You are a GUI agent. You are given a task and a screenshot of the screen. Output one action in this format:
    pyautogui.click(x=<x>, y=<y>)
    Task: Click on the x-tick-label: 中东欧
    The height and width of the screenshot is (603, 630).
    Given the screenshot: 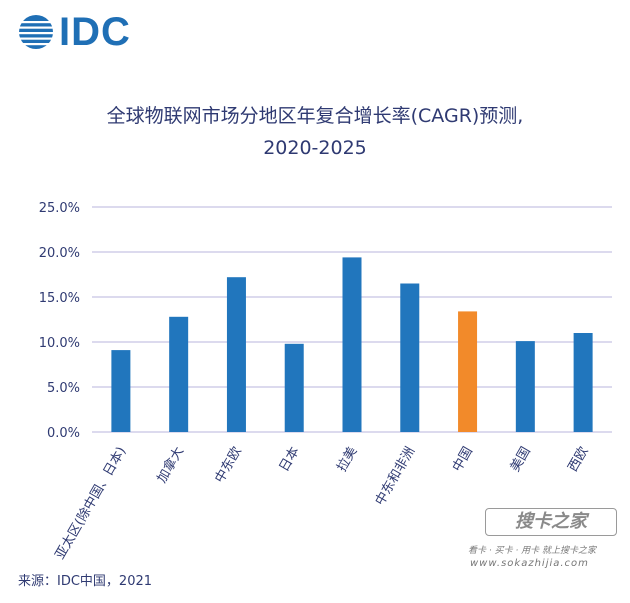 What is the action you would take?
    pyautogui.click(x=228, y=465)
    